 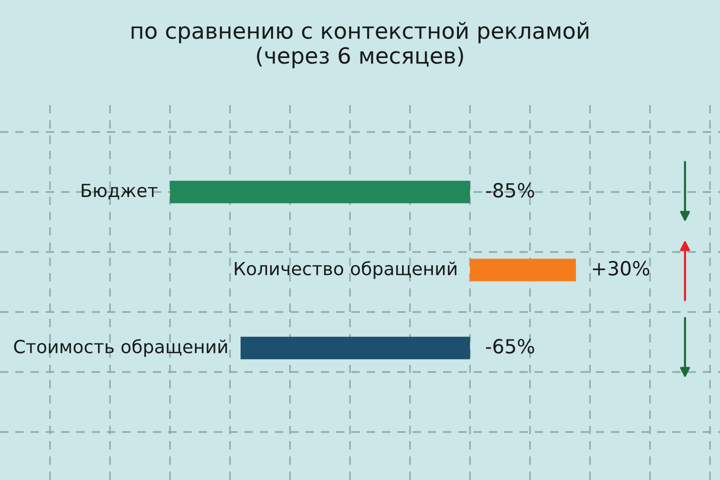 What do you see at coordinates (120, 192) in the screenshot?
I see `y-tick-label: Бюджет` at bounding box center [120, 192].